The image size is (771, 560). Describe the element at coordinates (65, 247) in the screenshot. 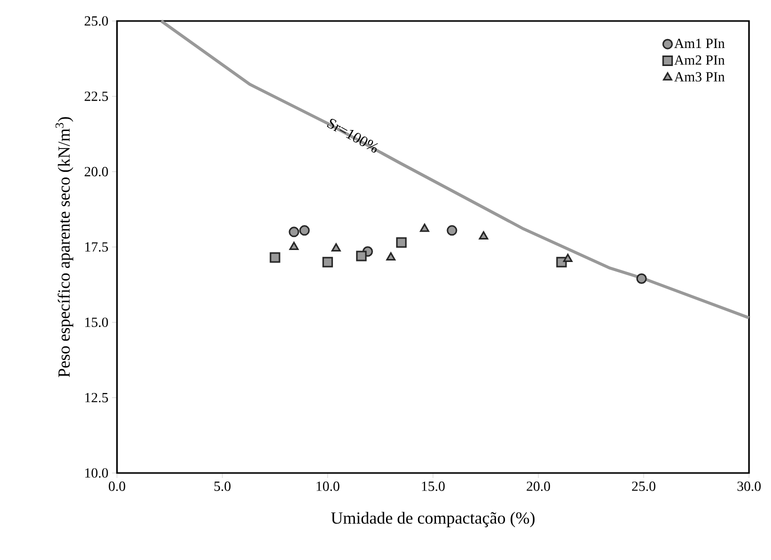

I see `y-axis-title: Peso específico aparente seco (kN/m$^{3}$)` at that location.